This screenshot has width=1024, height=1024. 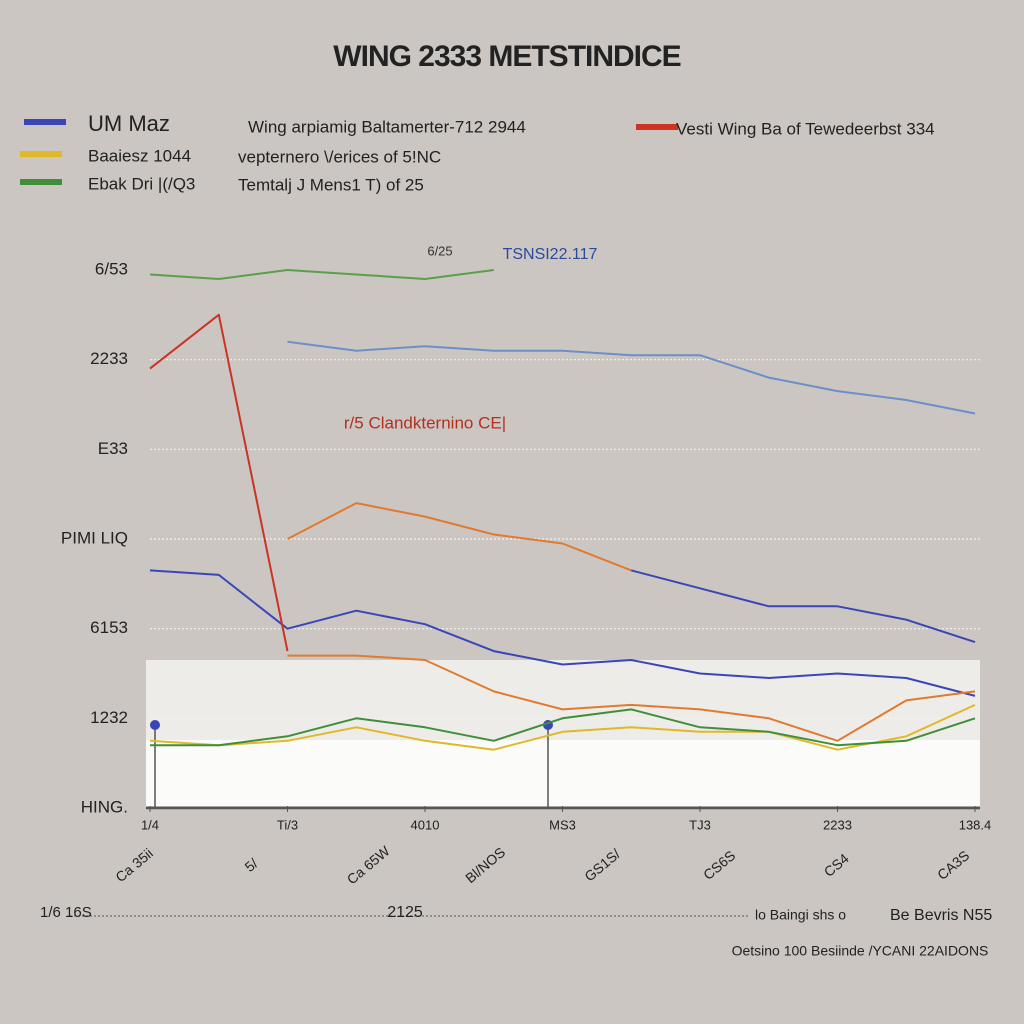 What do you see at coordinates (836, 865) in the screenshot?
I see `x-sublabel: CS4` at bounding box center [836, 865].